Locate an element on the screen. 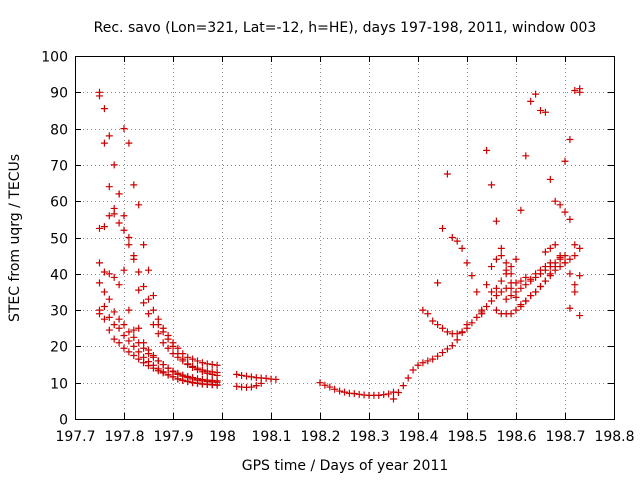  y-tick-label: 10 is located at coordinates (59, 385).